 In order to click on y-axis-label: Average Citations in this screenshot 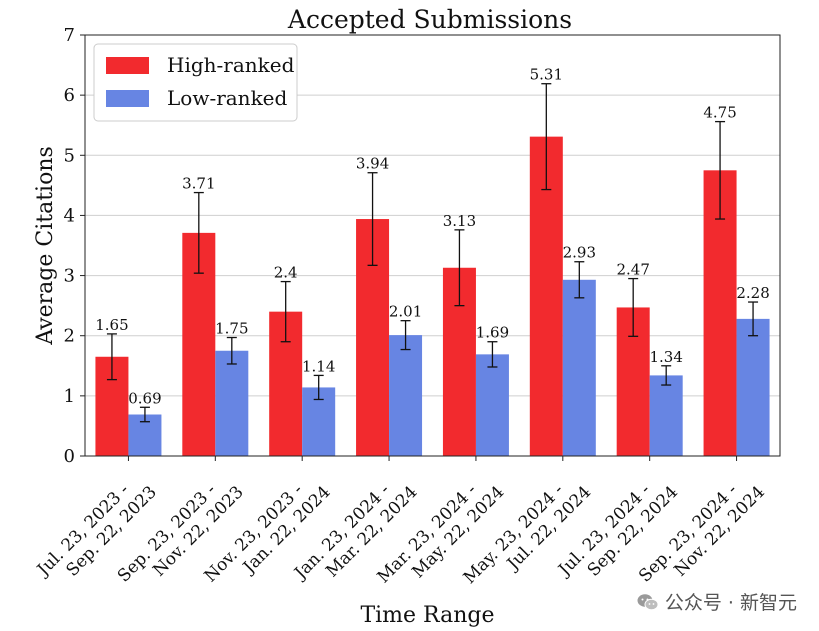, I will do `click(45, 246)`.